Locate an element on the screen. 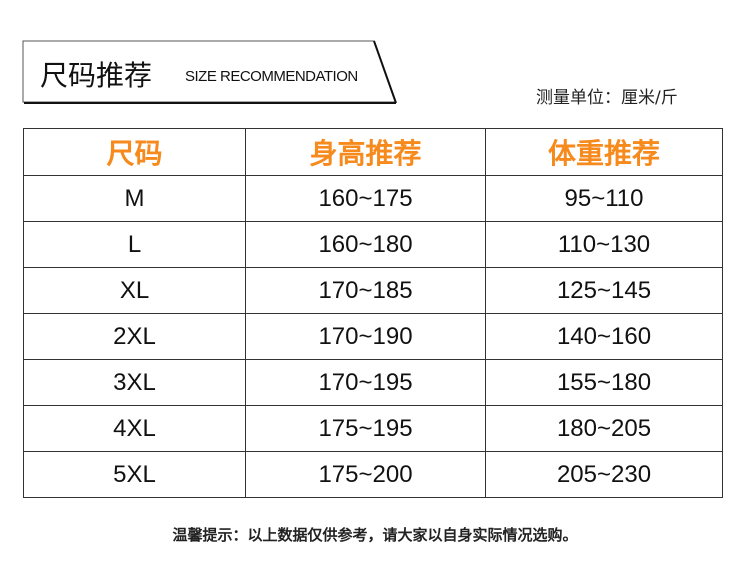 Image resolution: width=750 pixels, height=582 pixels. size-cell: M is located at coordinates (134, 198).